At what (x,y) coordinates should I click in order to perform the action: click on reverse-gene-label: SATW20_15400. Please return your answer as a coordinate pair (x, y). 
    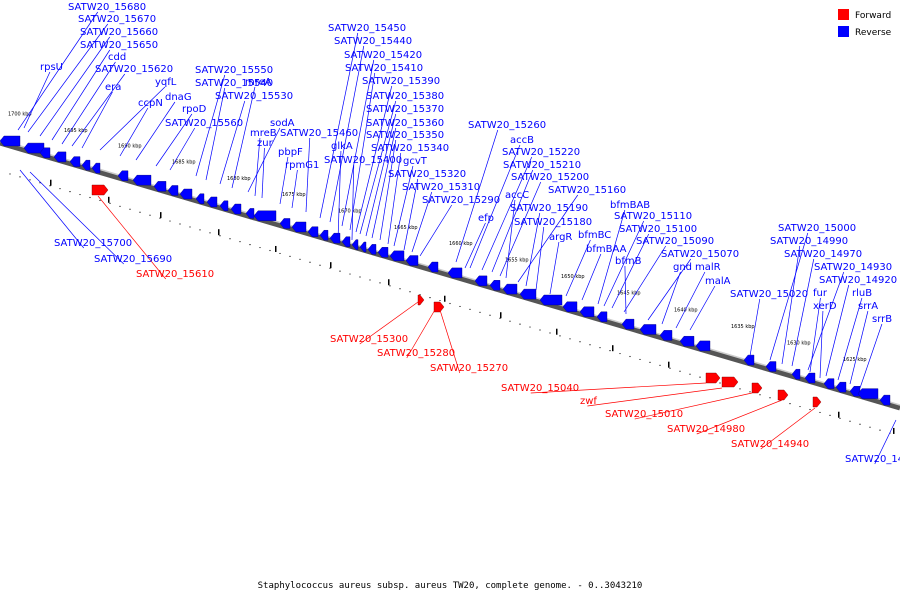
    Looking at the image, I should click on (363, 160).